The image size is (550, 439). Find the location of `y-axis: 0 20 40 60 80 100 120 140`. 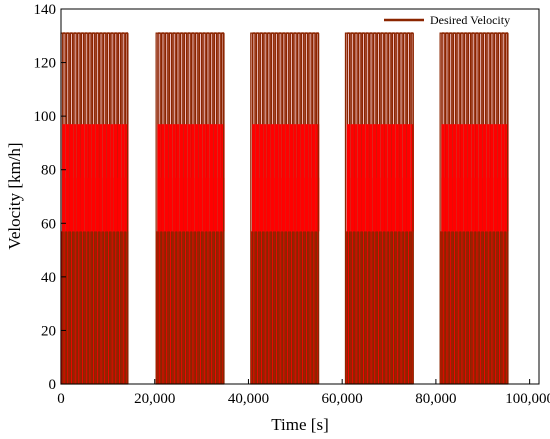

y-axis: 0 20 40 60 80 100 120 140 is located at coordinates (50, 197).